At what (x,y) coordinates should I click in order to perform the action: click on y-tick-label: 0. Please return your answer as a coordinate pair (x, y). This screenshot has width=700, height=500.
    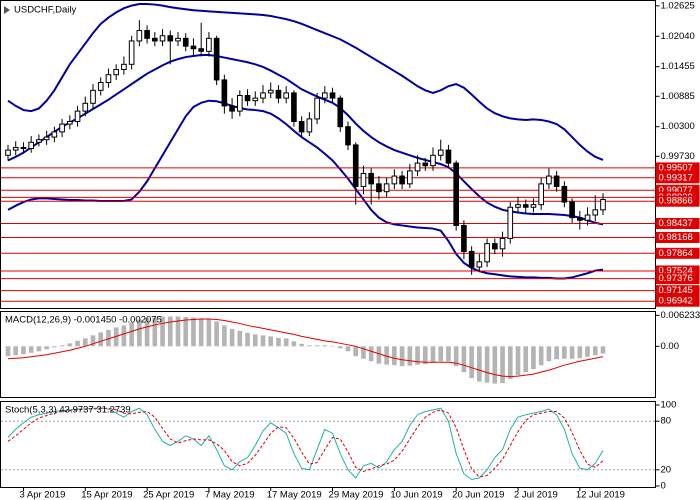
    Looking at the image, I should click on (663, 486).